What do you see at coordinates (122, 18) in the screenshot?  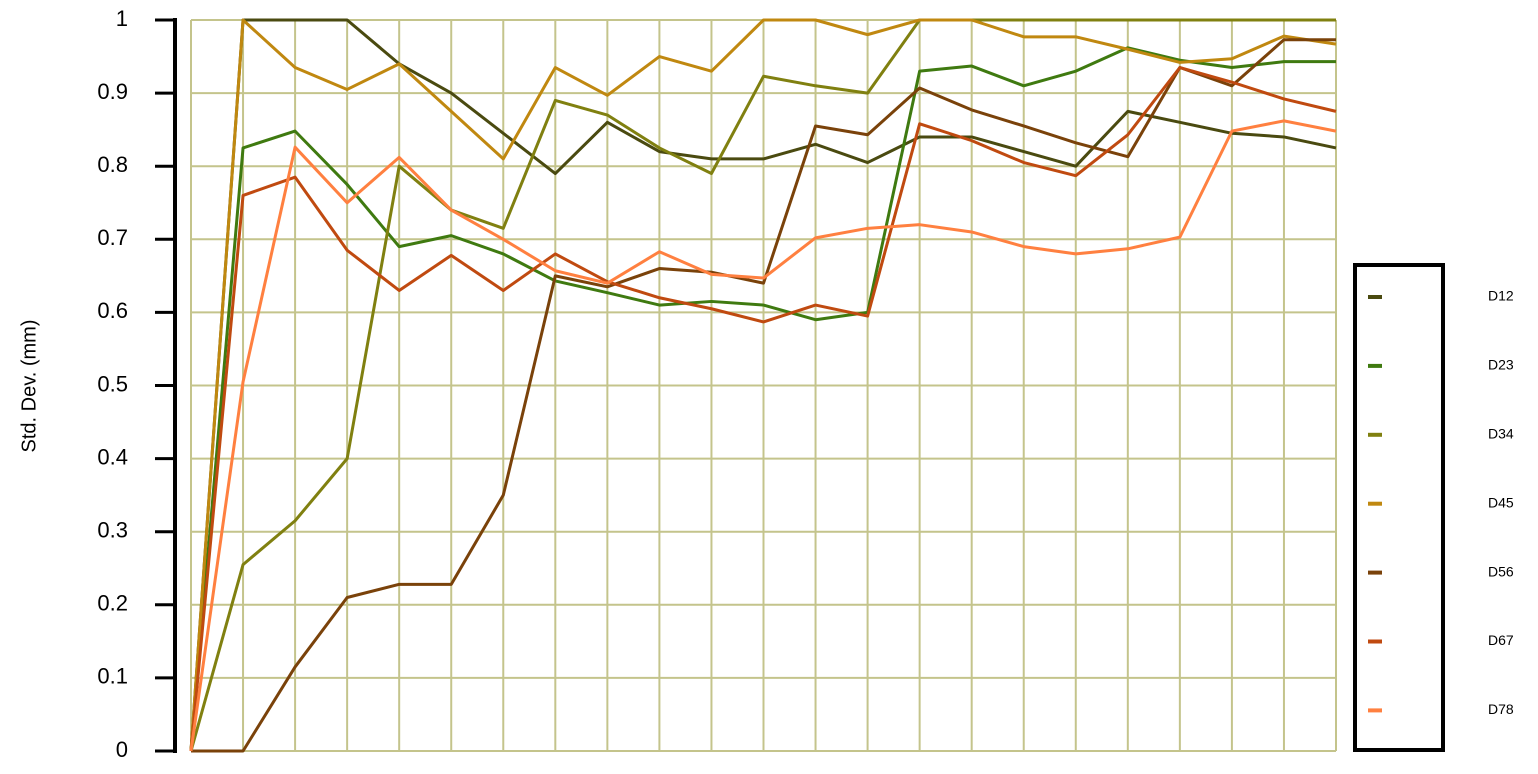 I see `y-tick-label: 1` at bounding box center [122, 18].